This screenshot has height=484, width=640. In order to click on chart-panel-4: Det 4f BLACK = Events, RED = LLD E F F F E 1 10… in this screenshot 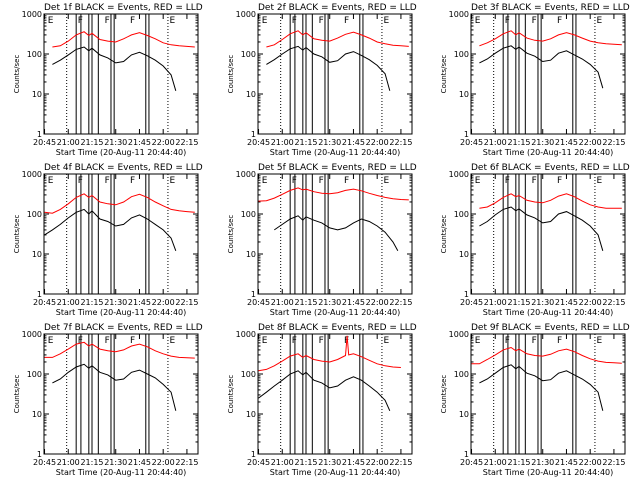, I will do `click(108, 240)`.